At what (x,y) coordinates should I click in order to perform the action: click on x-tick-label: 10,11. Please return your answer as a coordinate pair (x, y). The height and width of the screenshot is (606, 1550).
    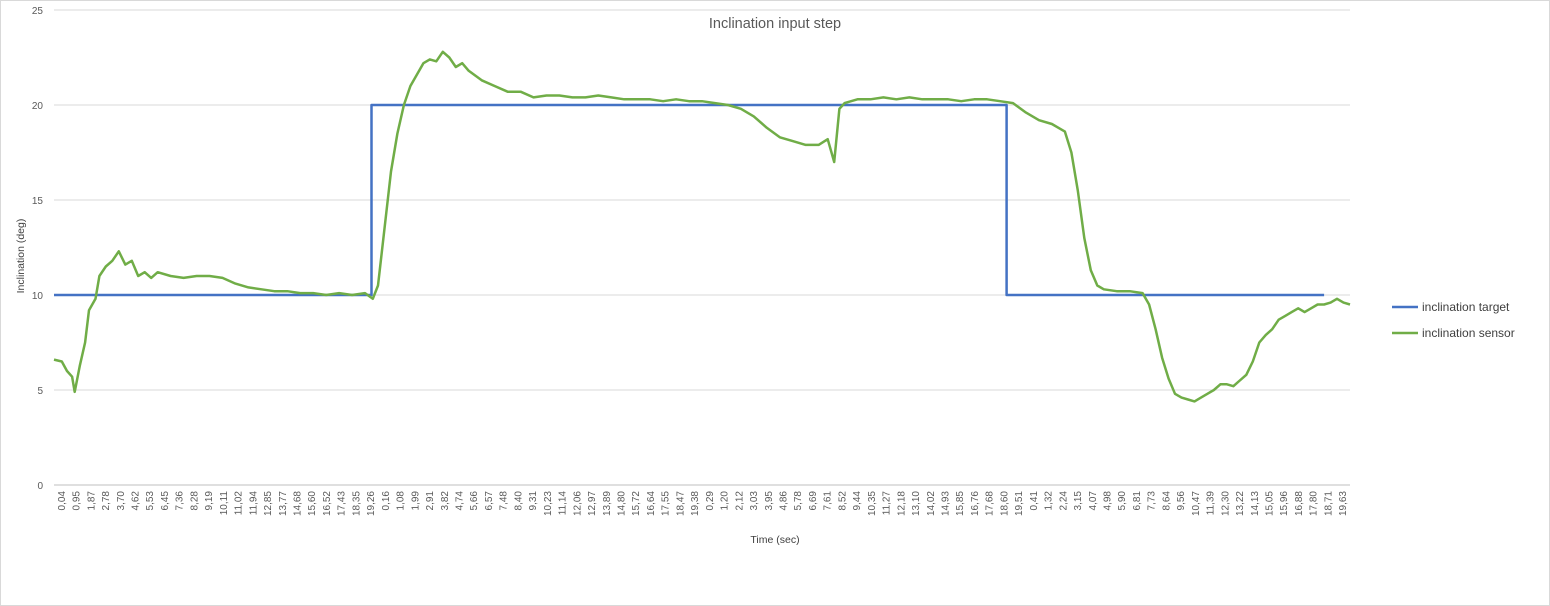
    Looking at the image, I should click on (224, 503).